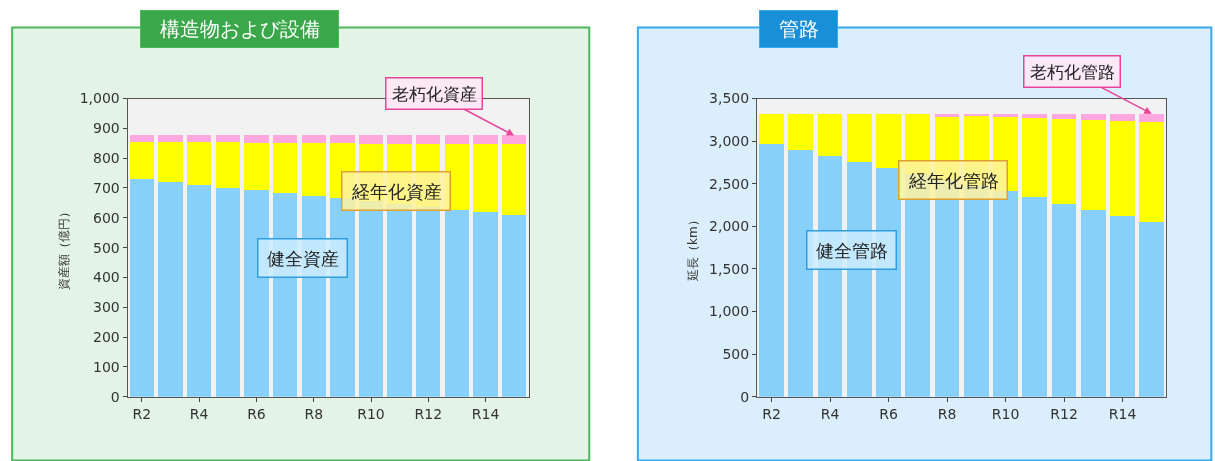 The height and width of the screenshot is (461, 1215). What do you see at coordinates (106, 307) in the screenshot?
I see `y-tick-label: 300` at bounding box center [106, 307].